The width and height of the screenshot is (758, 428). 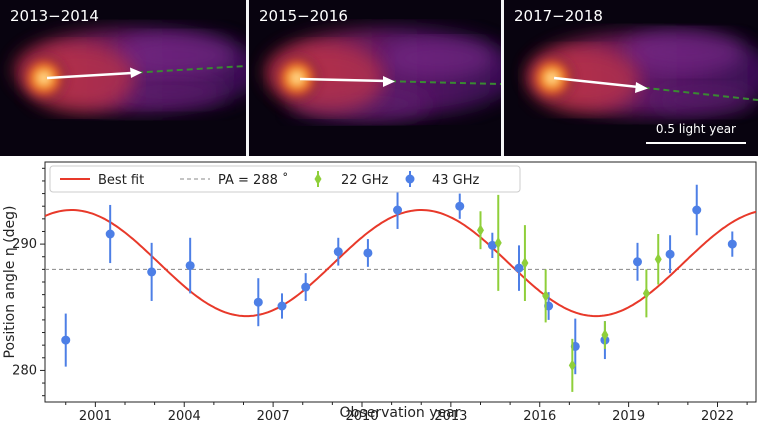 What do you see at coordinates (121, 180) in the screenshot?
I see `legend-fit-label: Best fit` at bounding box center [121, 180].